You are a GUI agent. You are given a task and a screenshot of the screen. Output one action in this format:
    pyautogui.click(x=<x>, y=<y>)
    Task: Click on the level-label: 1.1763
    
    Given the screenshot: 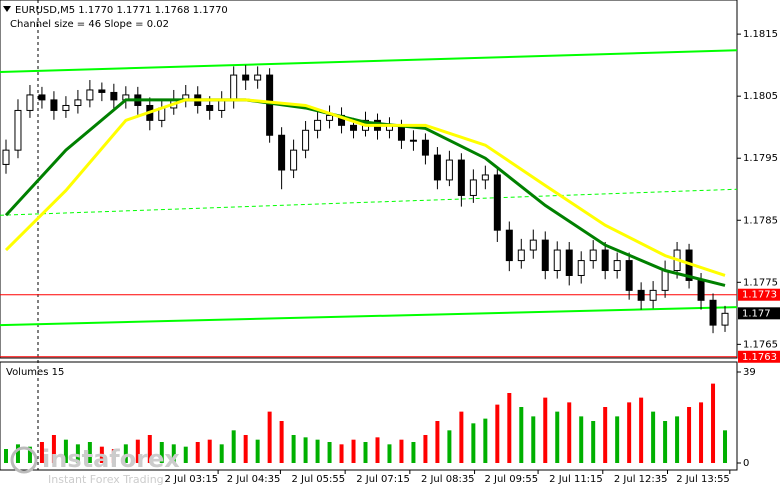 What is the action you would take?
    pyautogui.click(x=759, y=357)
    